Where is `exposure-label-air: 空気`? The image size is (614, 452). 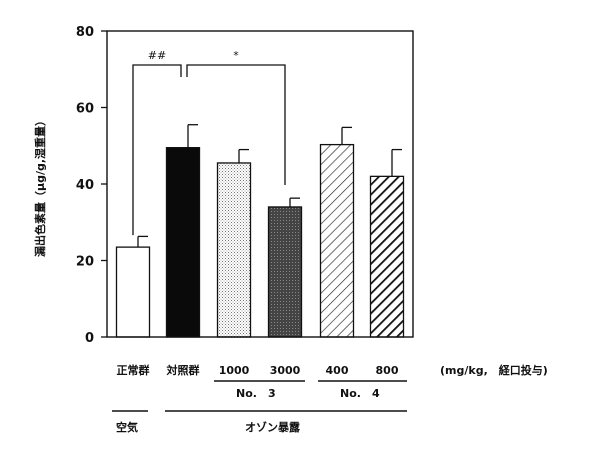
exposure-label-air: 空気 is located at coordinates (127, 427).